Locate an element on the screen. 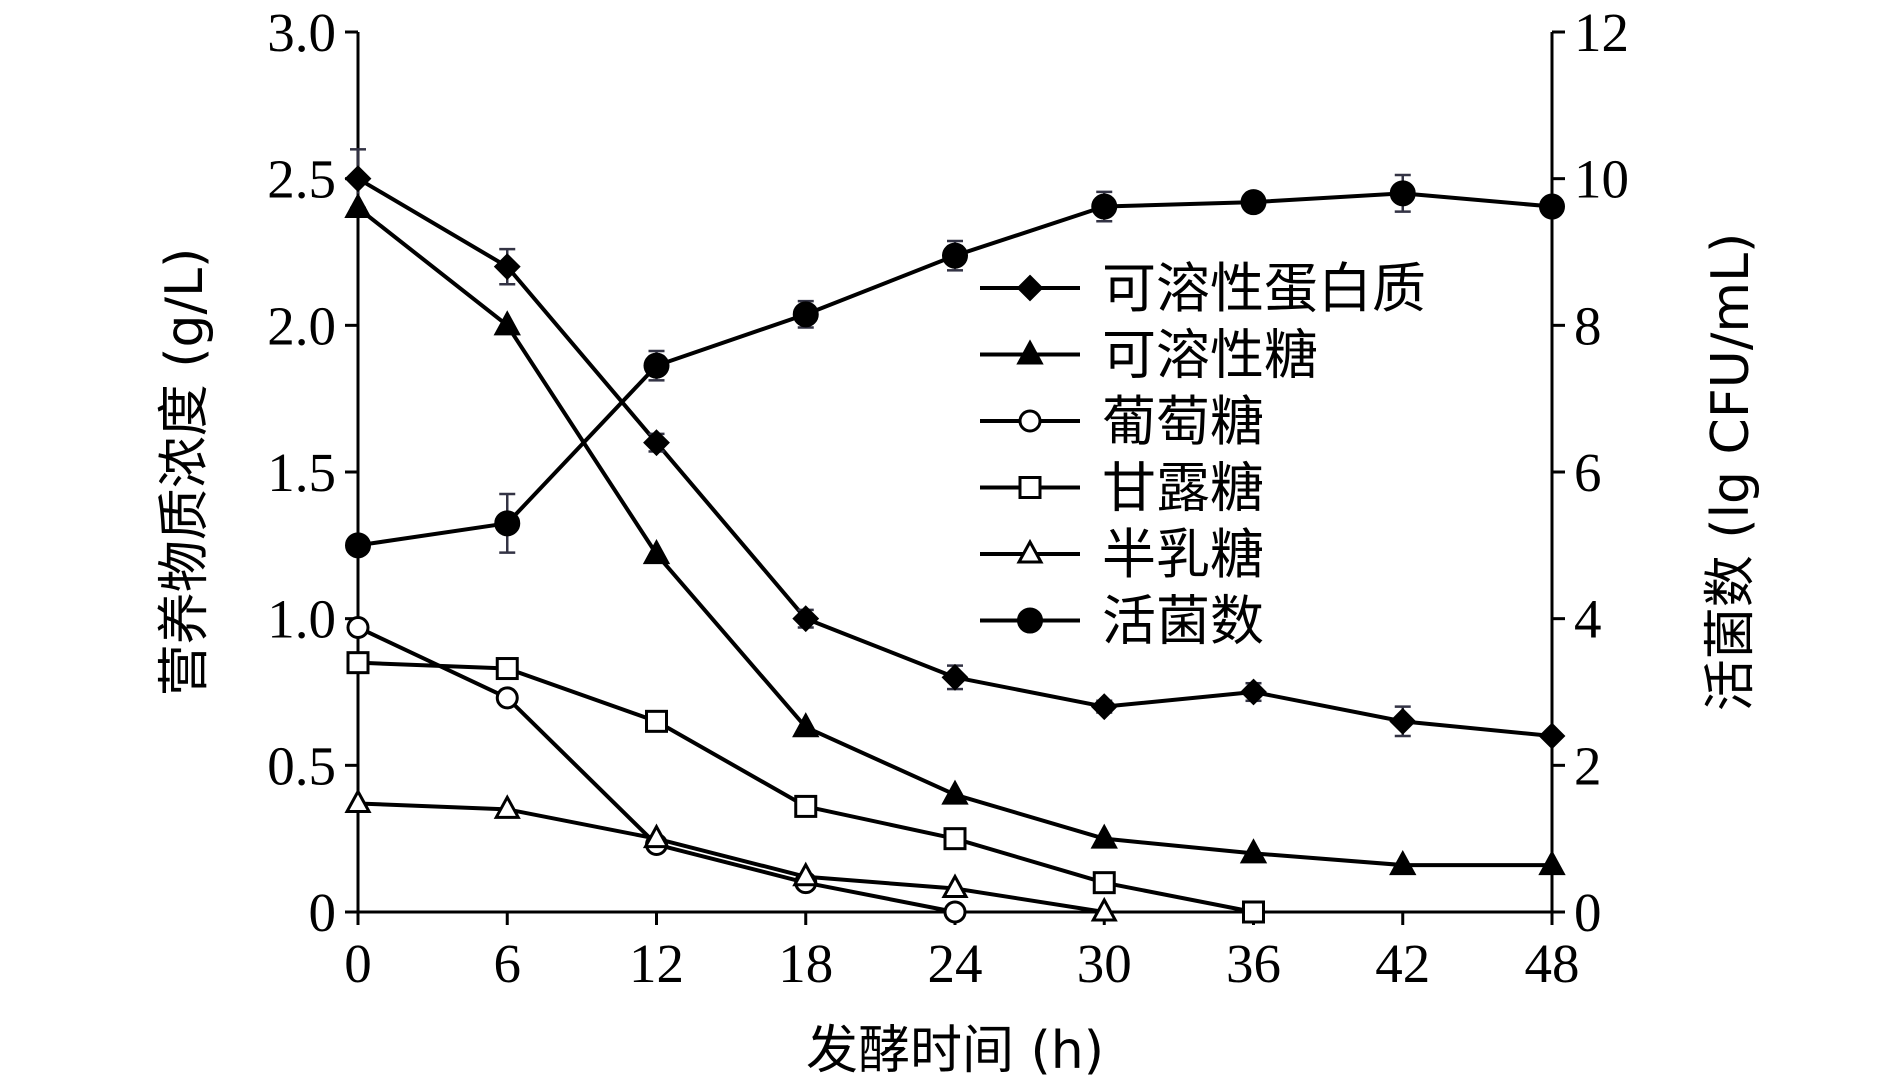 This screenshot has width=1890, height=1092. legend-label: 半乳糖 is located at coordinates (1183, 554).